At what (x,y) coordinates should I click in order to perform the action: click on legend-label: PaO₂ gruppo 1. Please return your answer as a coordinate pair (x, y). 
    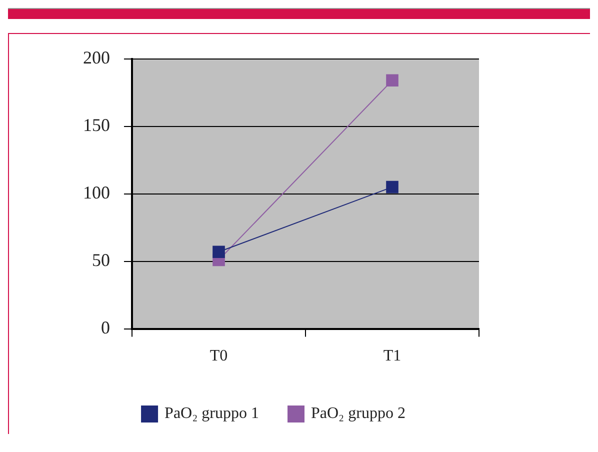
    Looking at the image, I should click on (212, 413).